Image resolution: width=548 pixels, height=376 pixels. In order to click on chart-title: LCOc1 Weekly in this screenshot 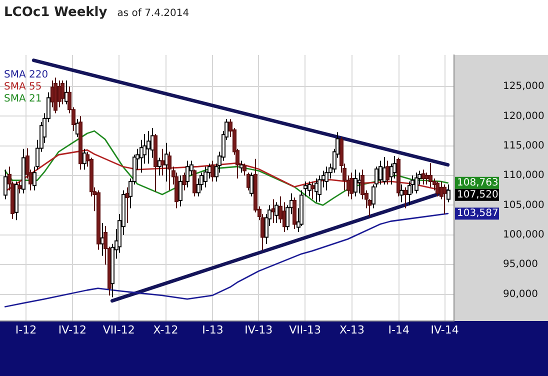, I will do `click(56, 12)`.